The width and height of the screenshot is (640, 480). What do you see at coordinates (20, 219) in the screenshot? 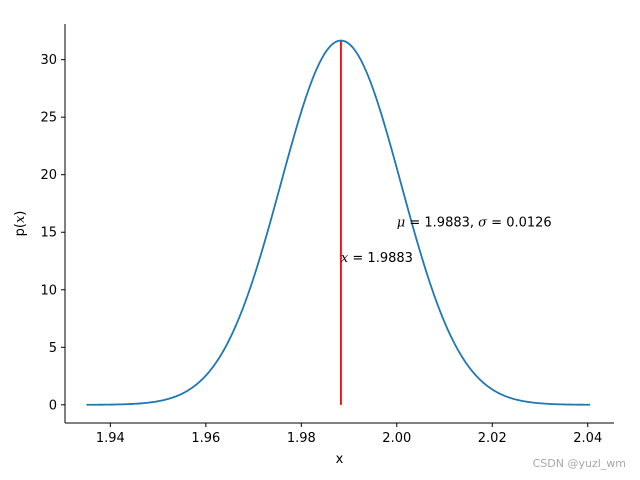
I see `y-axis-label-variable: x` at bounding box center [20, 219].